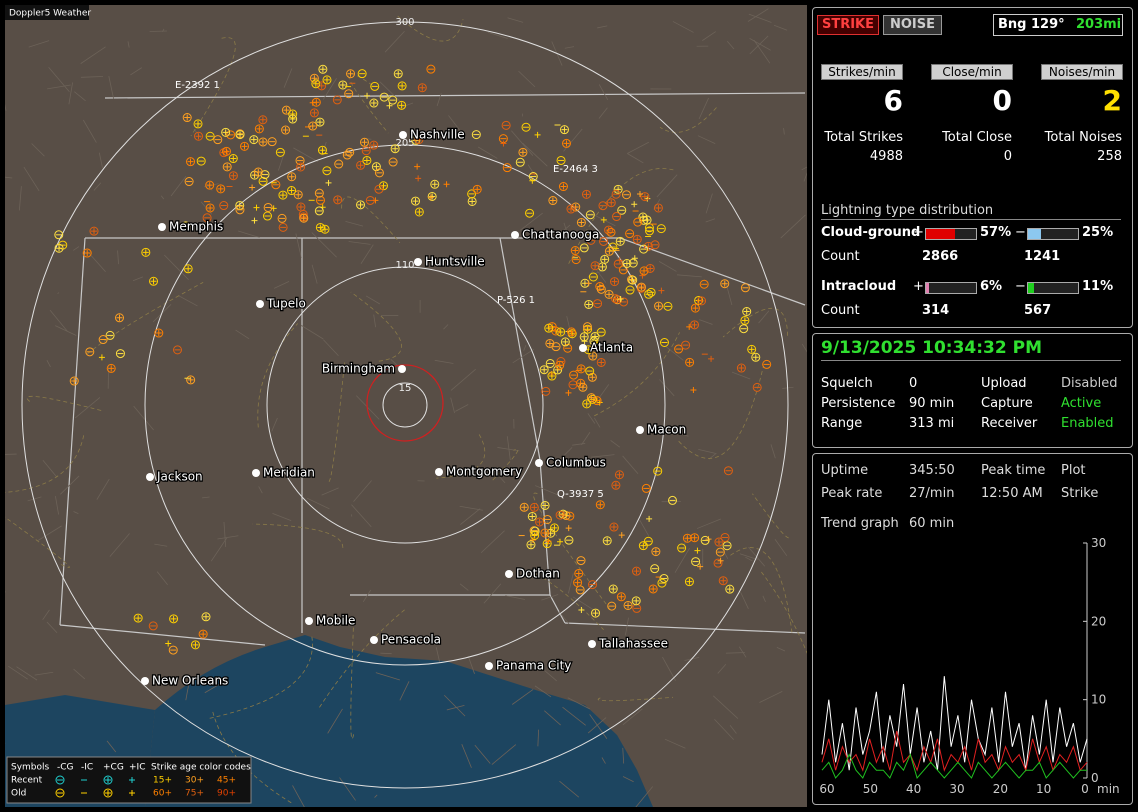 The height and width of the screenshot is (812, 1138). What do you see at coordinates (1083, 137) in the screenshot?
I see `total-label: Total Noises` at bounding box center [1083, 137].